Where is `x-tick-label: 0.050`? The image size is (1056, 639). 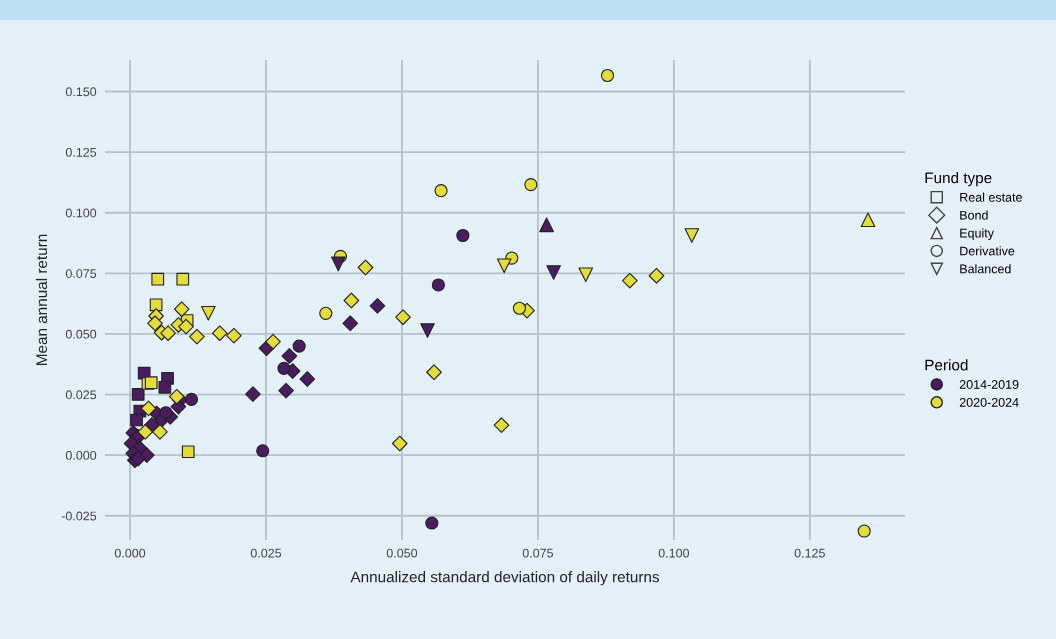 x-tick-label: 0.050 is located at coordinates (402, 553).